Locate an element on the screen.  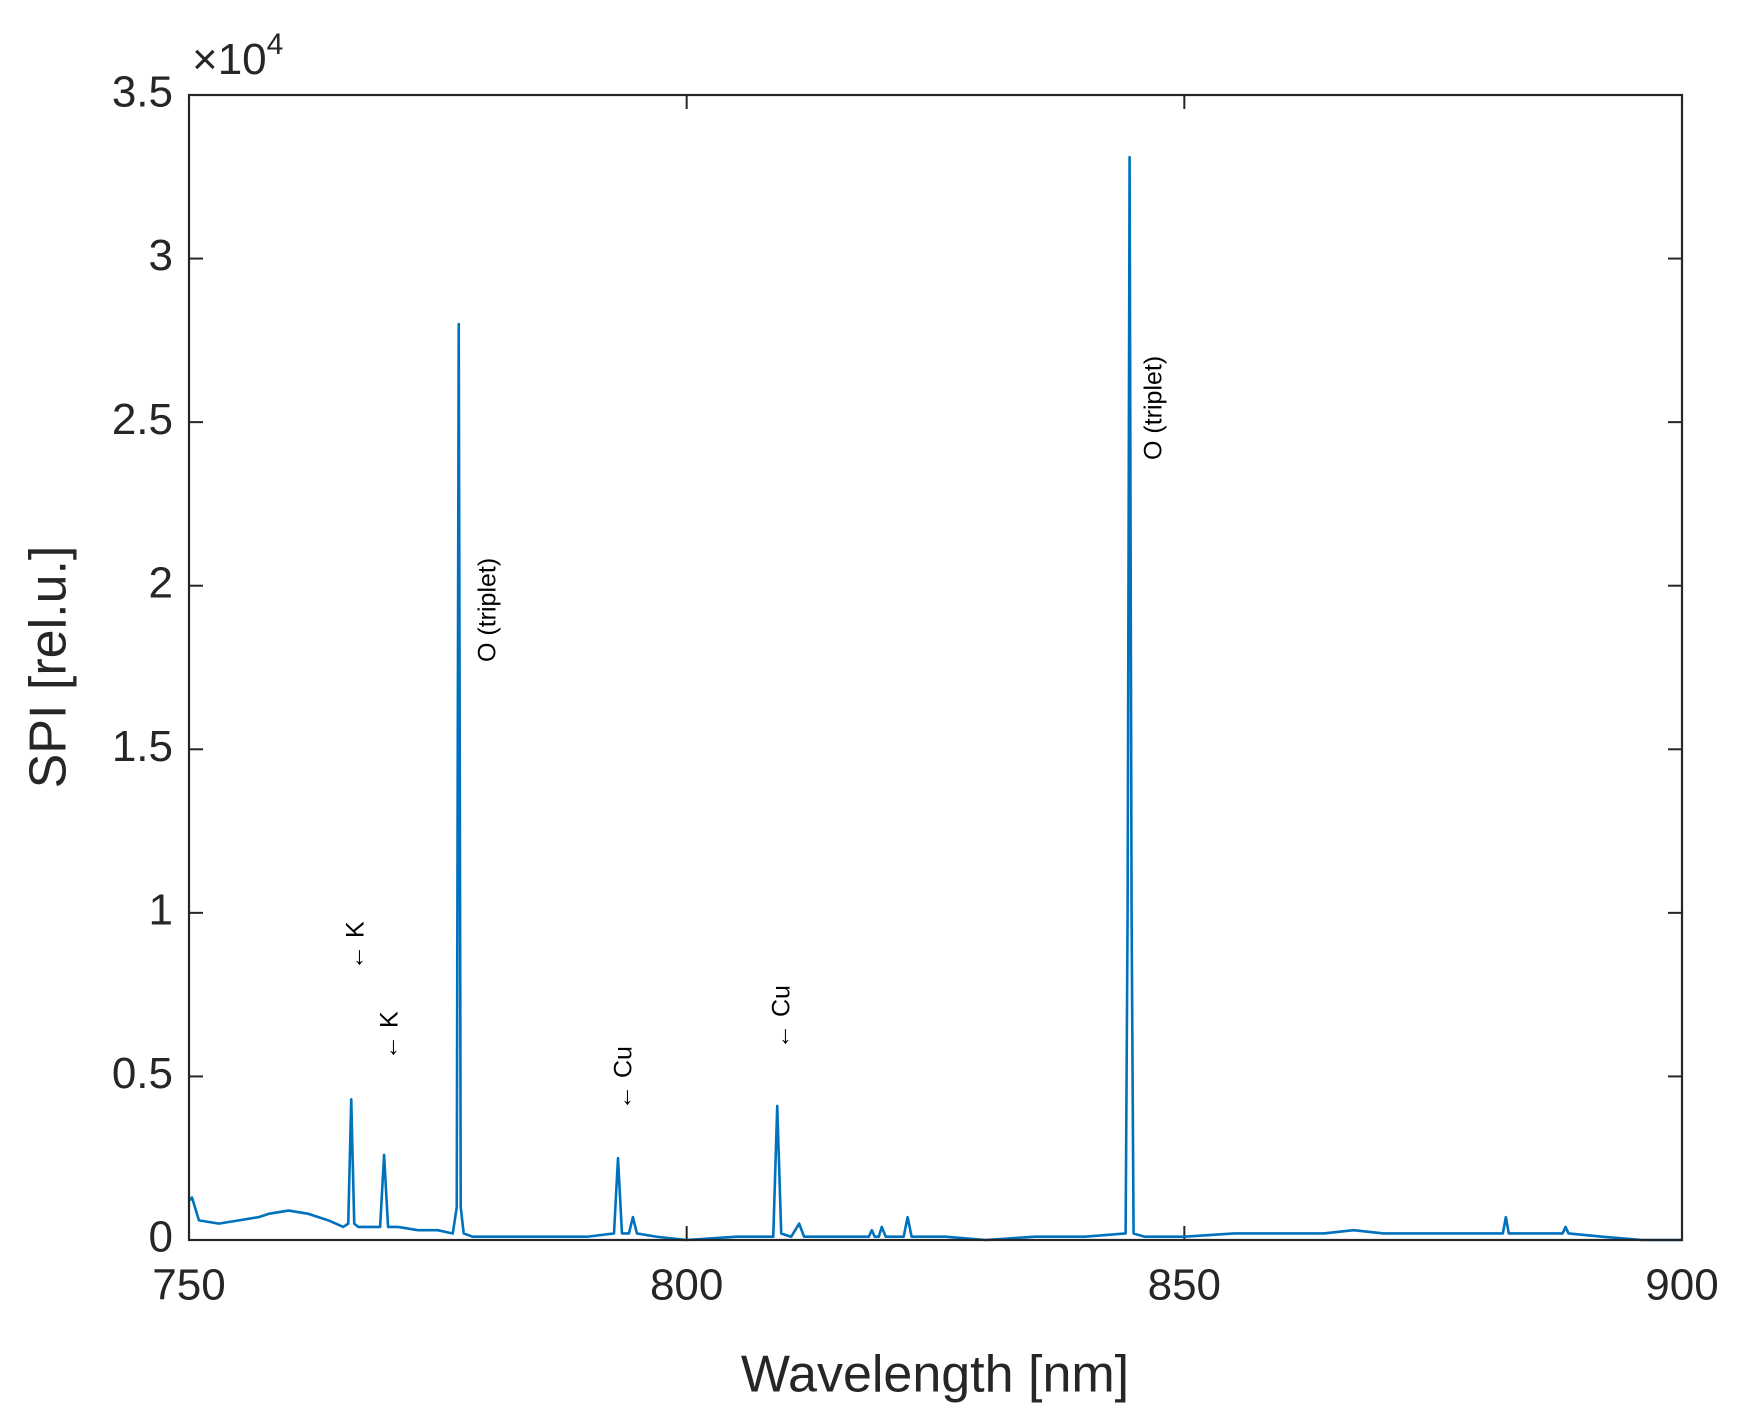
y-multiplier: ×10⁴ is located at coordinates (237, 56).